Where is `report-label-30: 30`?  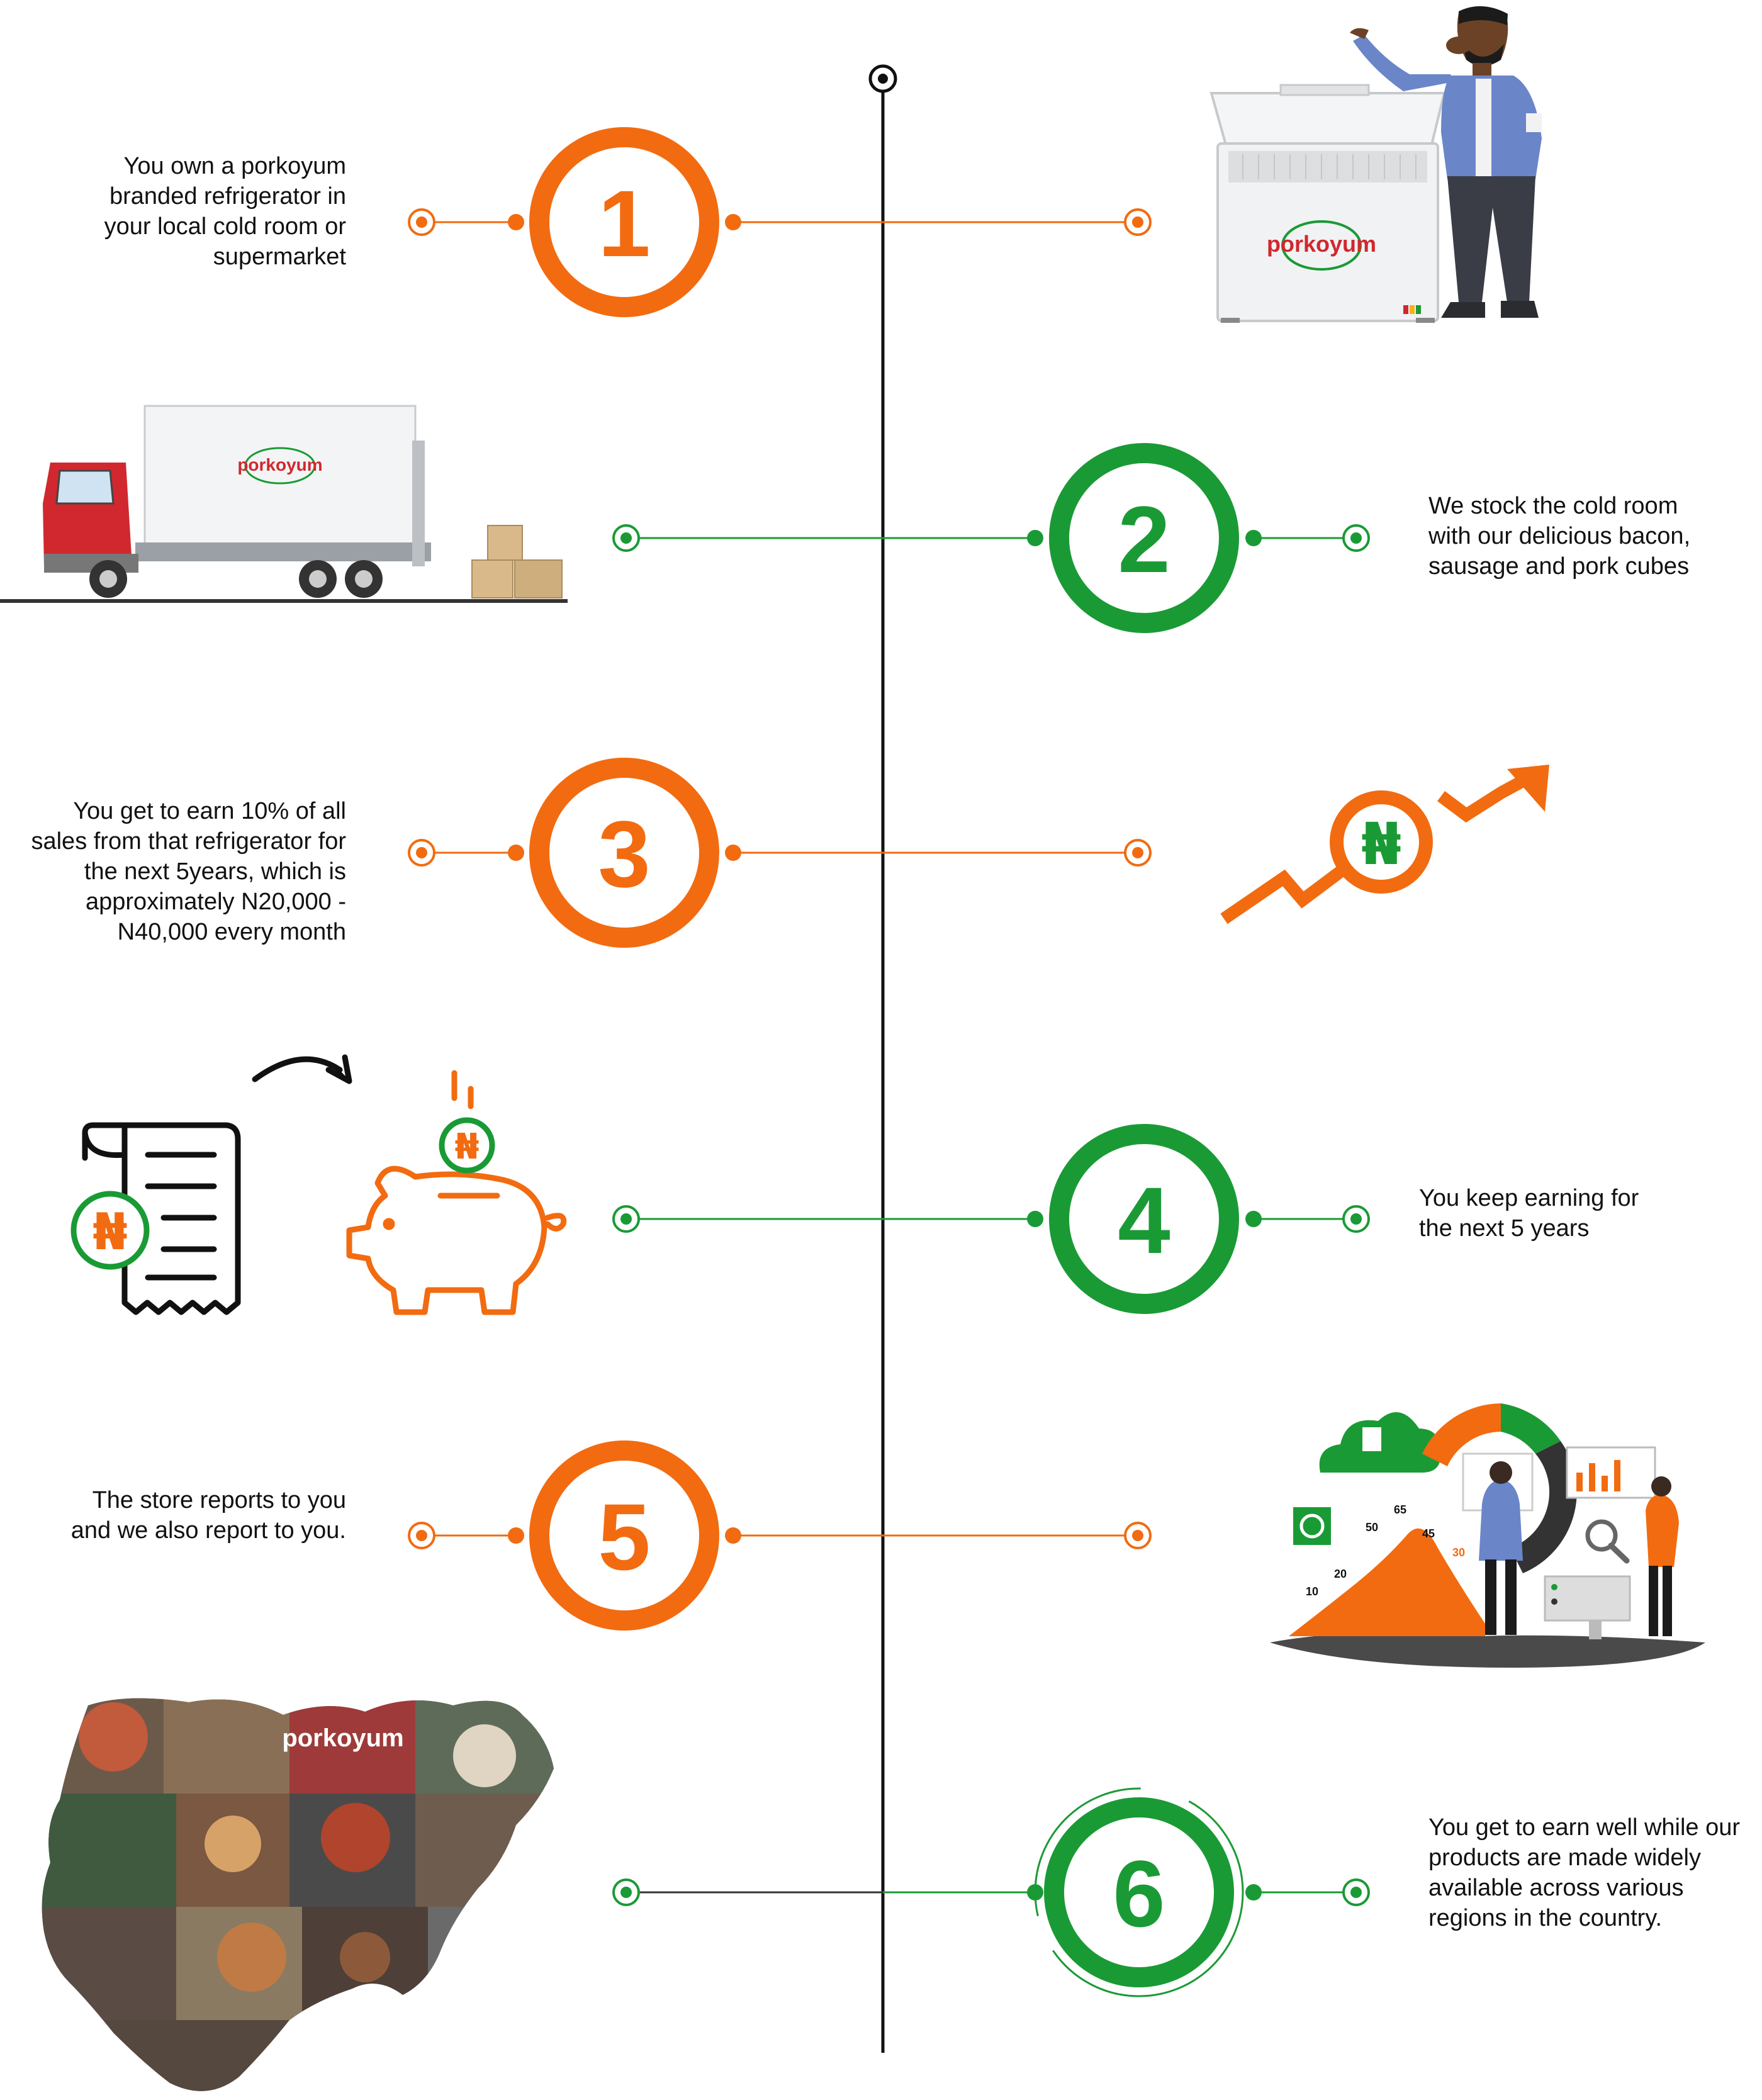 report-label-30: 30 is located at coordinates (1458, 1553).